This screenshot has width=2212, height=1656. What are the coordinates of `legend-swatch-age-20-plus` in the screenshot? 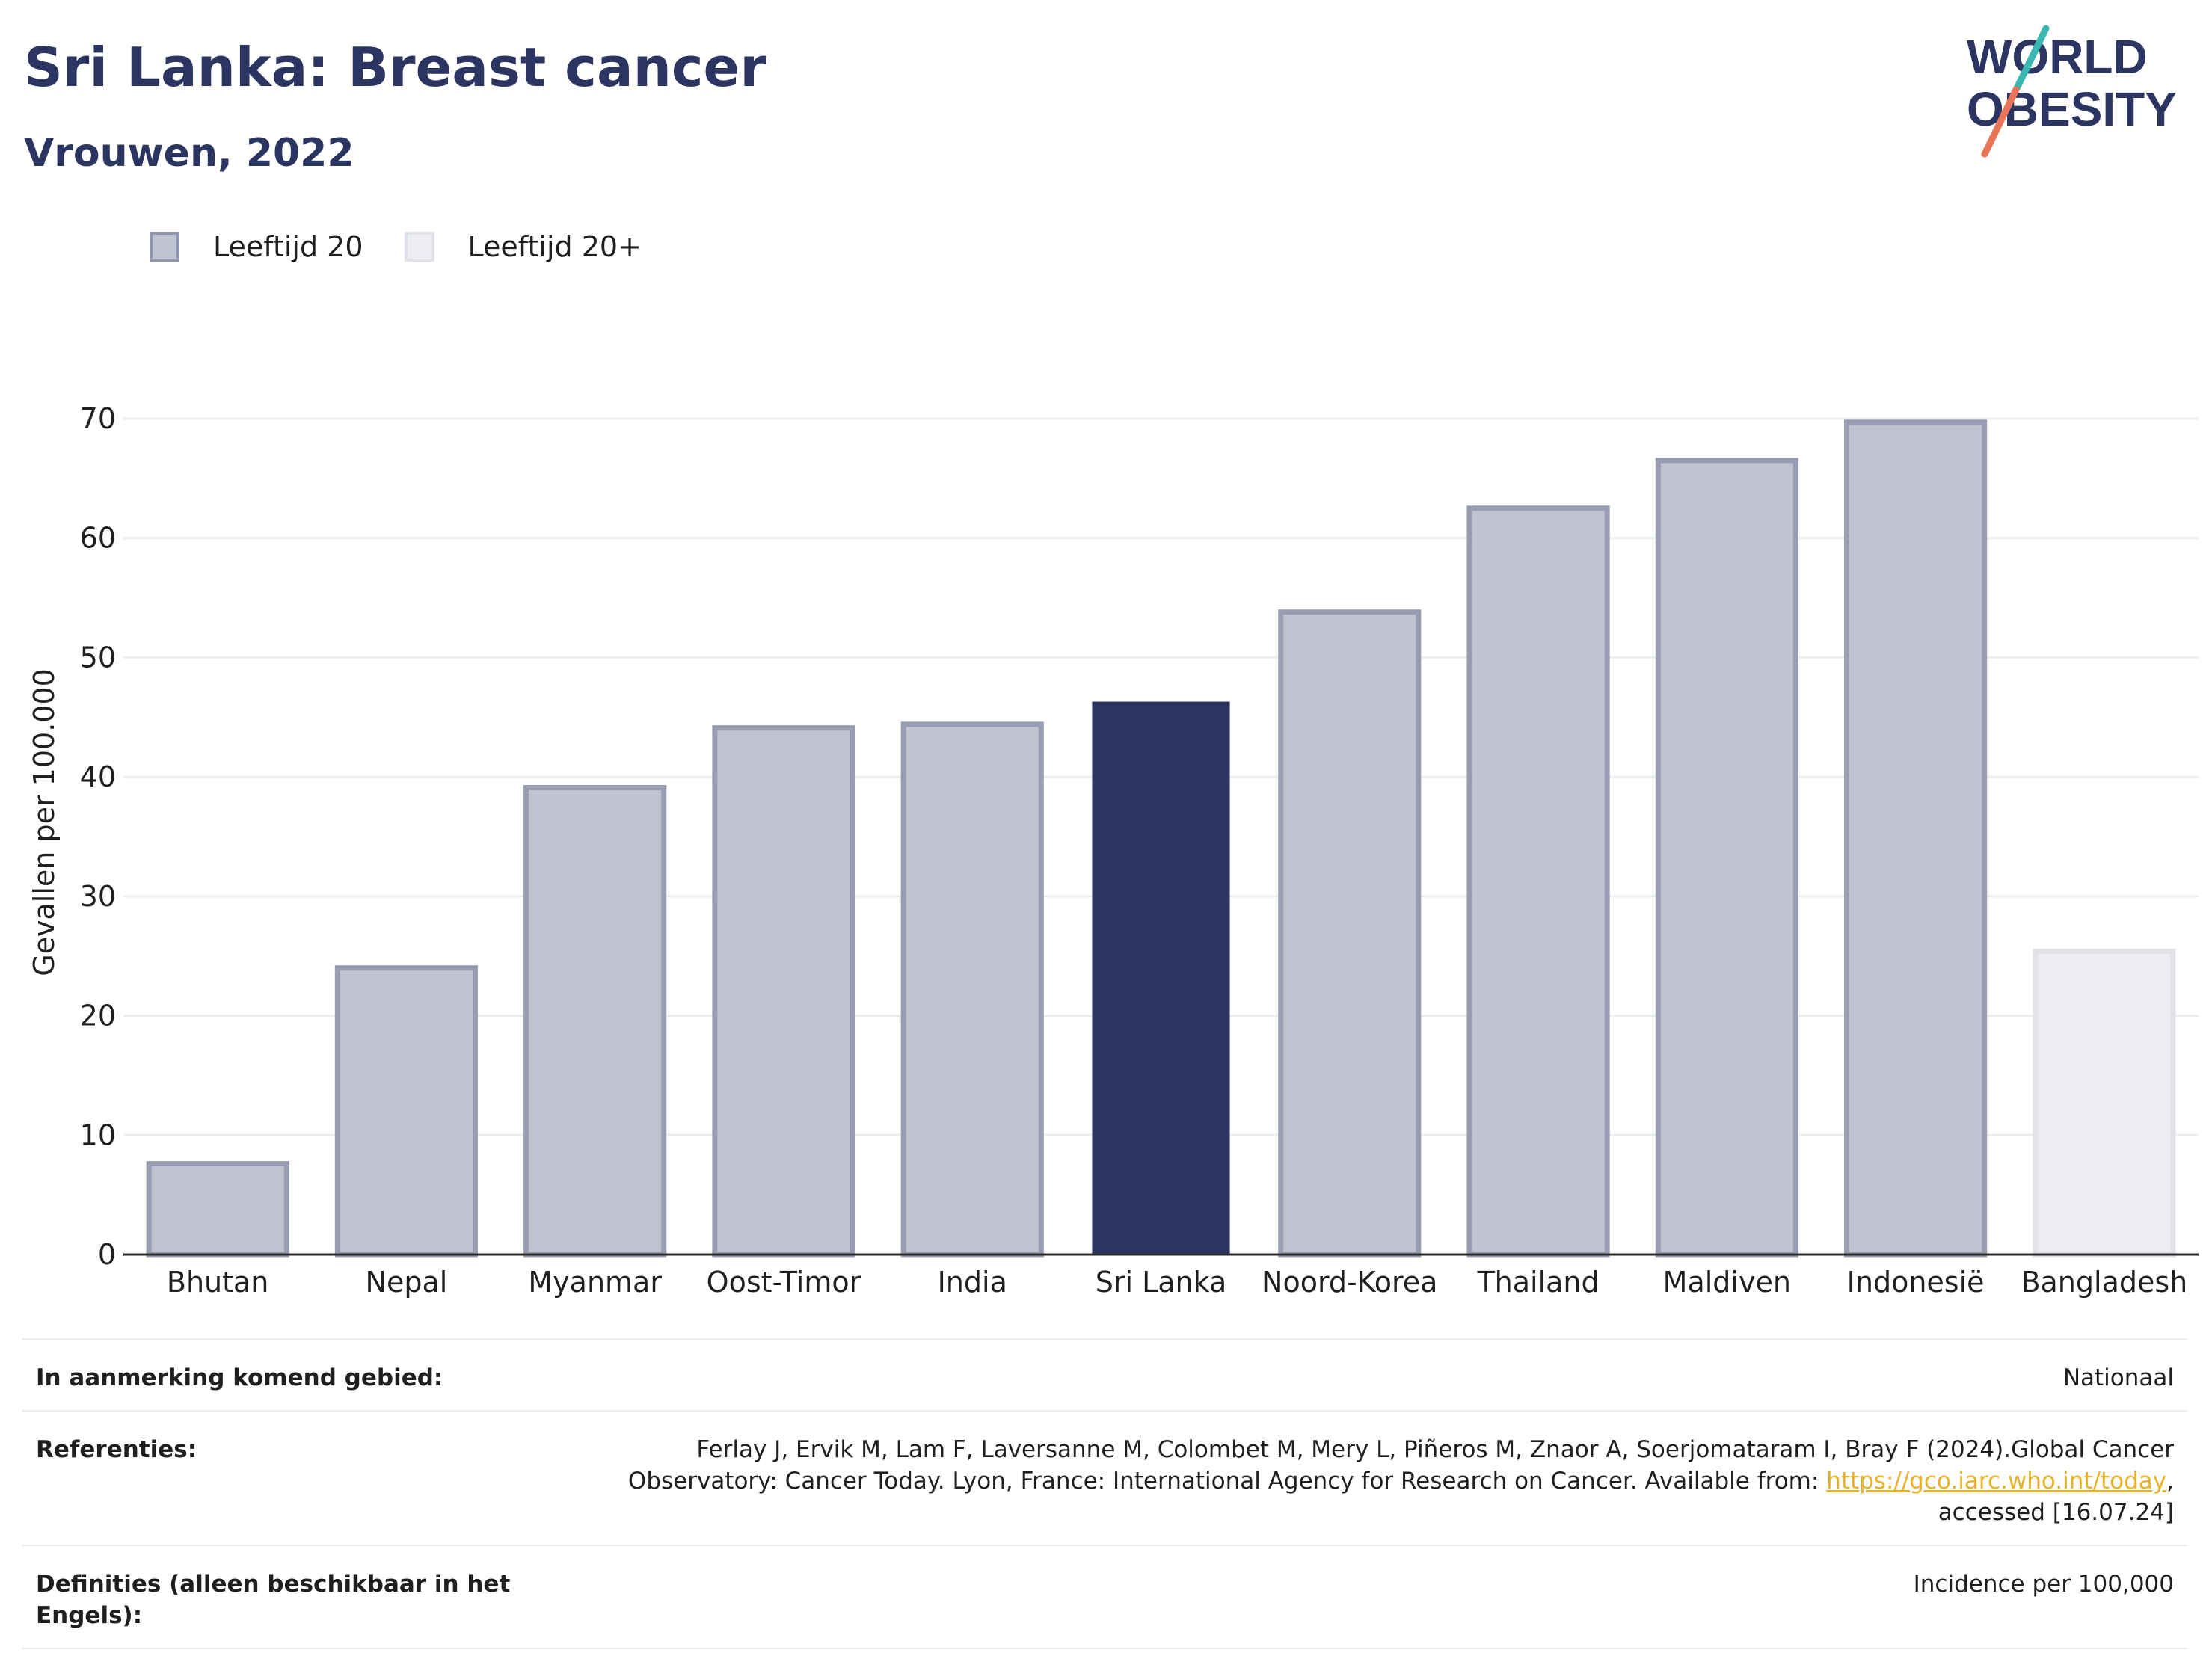 It's located at (419, 247).